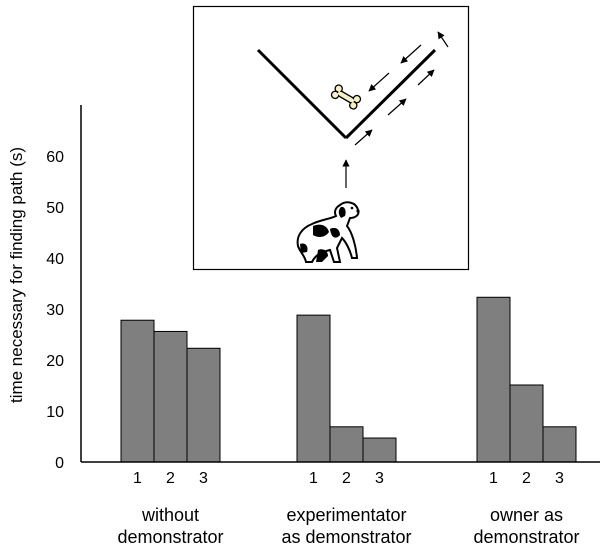  Describe the element at coordinates (59, 463) in the screenshot. I see `y-tick-label: 0` at that location.